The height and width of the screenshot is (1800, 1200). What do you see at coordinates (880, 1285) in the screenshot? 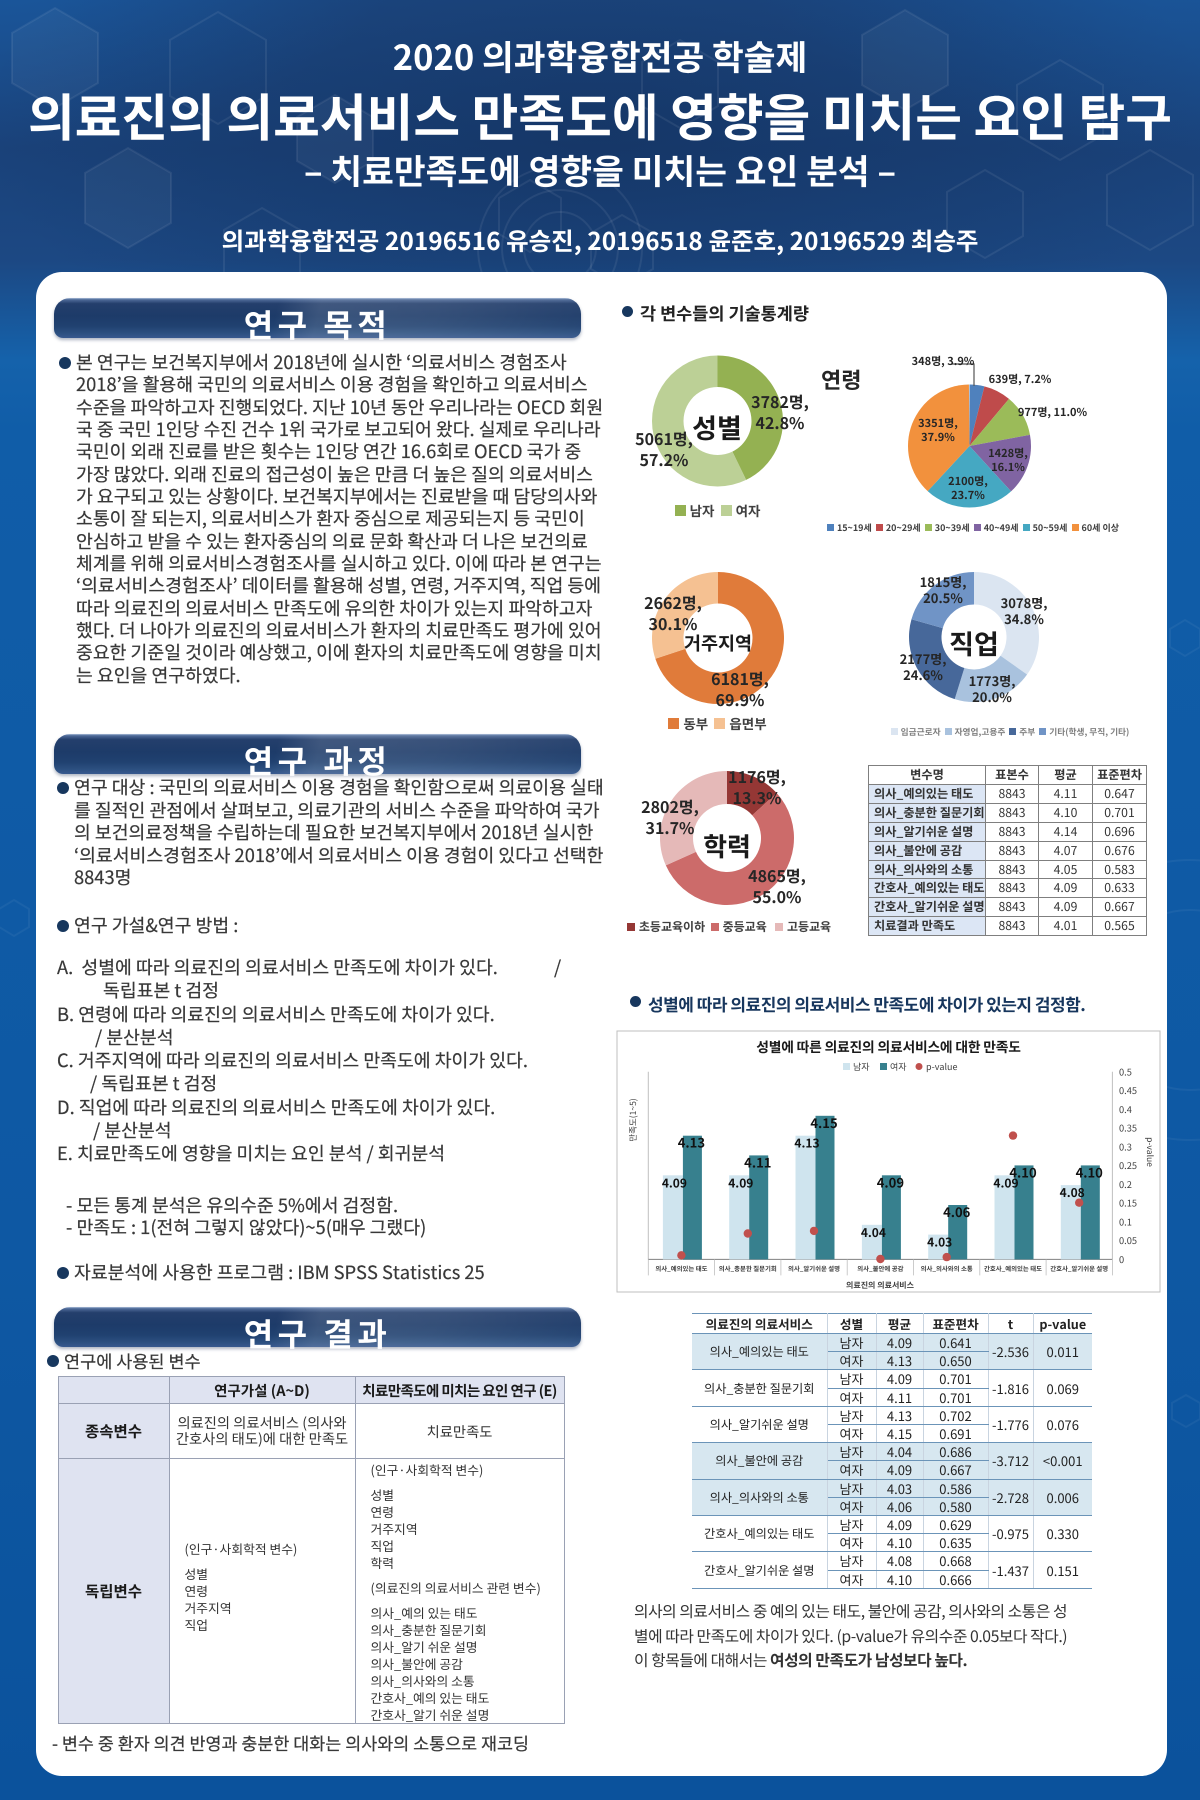
I see `svg-text: 의료진의 의료서비스` at bounding box center [880, 1285].